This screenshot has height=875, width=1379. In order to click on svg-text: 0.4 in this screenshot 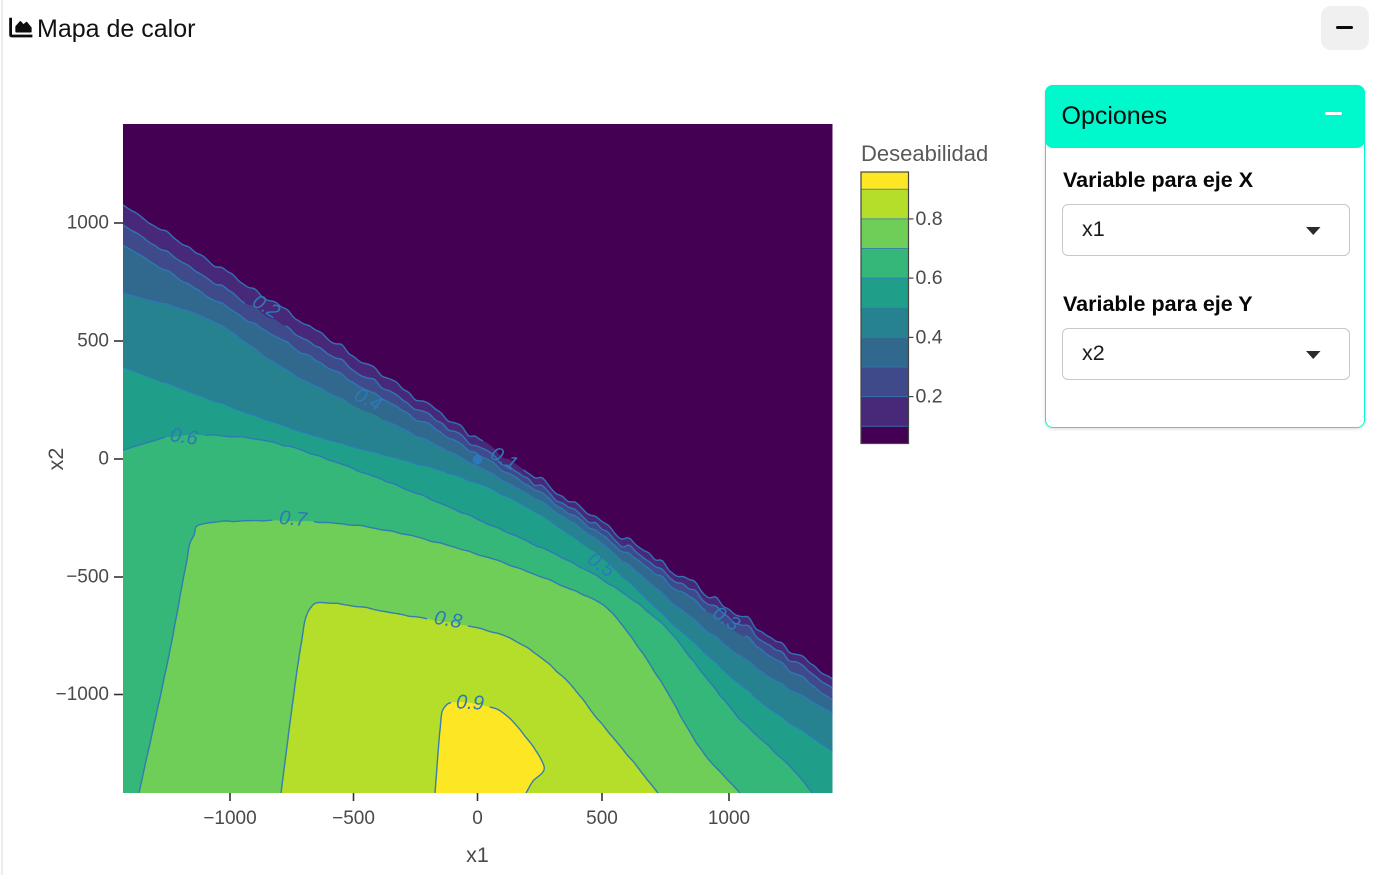, I will do `click(929, 337)`.